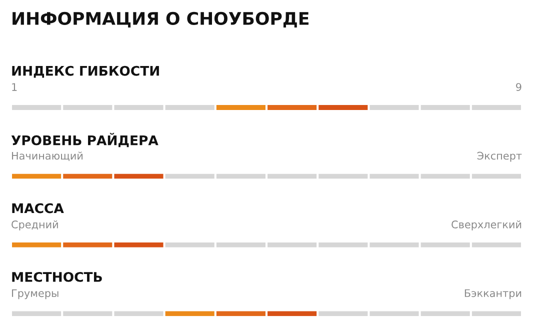 The width and height of the screenshot is (537, 329). I want to click on text: ИНФОРМАЦИЯ О СНОУБОРДЕ, so click(160, 20).